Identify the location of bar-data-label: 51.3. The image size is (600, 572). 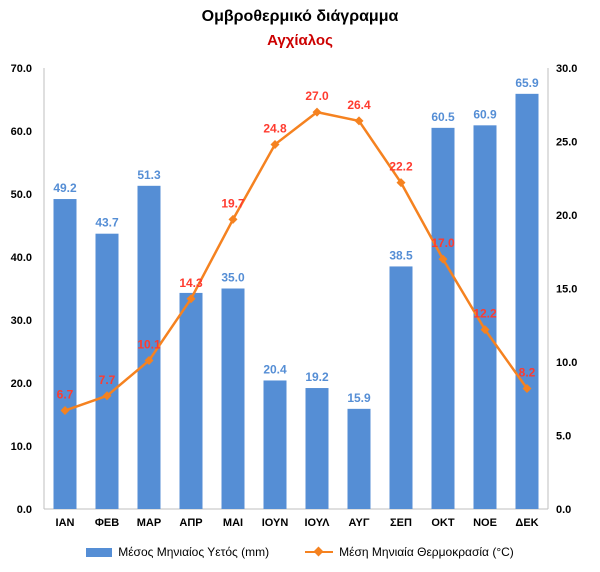
(149, 175).